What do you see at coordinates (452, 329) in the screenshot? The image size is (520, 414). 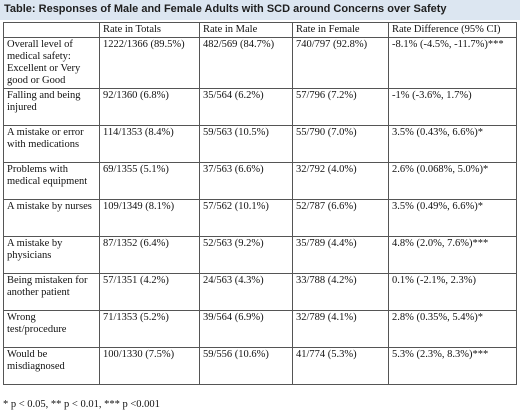 I see `cell-diff: 2.8% (0.35%, 5.4%)*` at bounding box center [452, 329].